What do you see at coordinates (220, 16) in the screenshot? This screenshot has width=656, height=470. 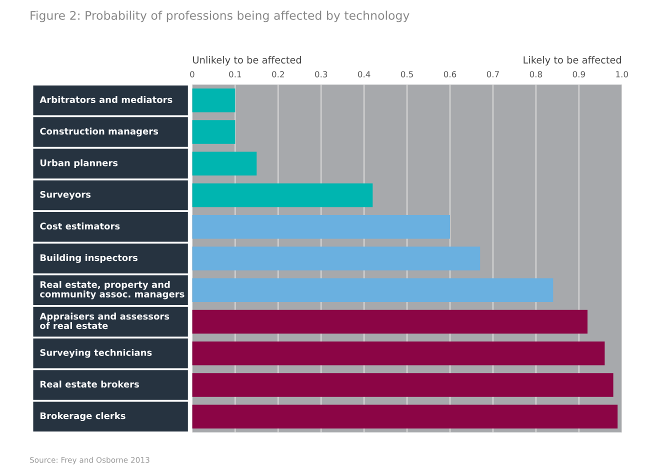 I see `chart-title: Figure 2: Probability of professions being affected by technology` at bounding box center [220, 16].